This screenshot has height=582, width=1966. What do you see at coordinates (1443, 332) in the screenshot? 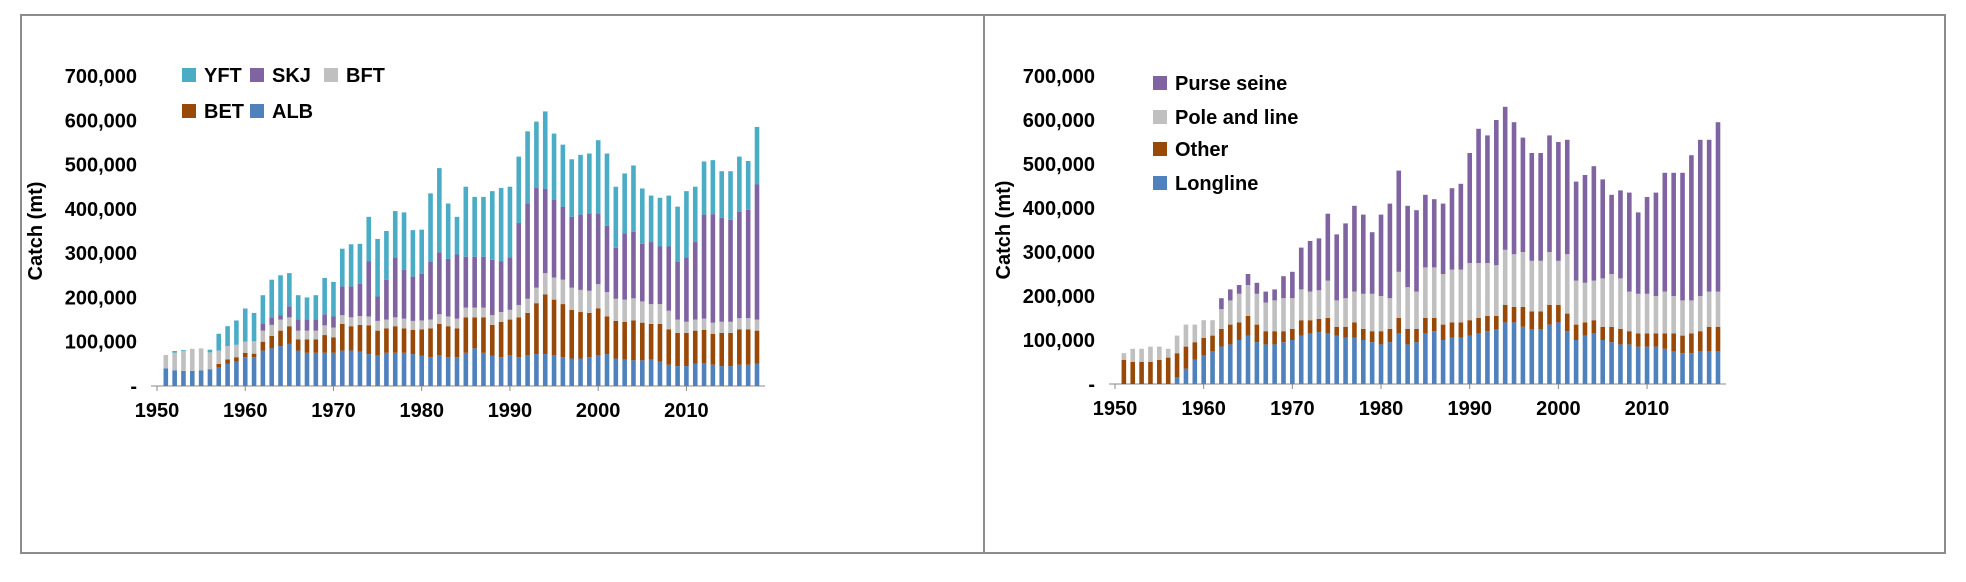
I see `right-bar-other-1987` at bounding box center [1443, 332].